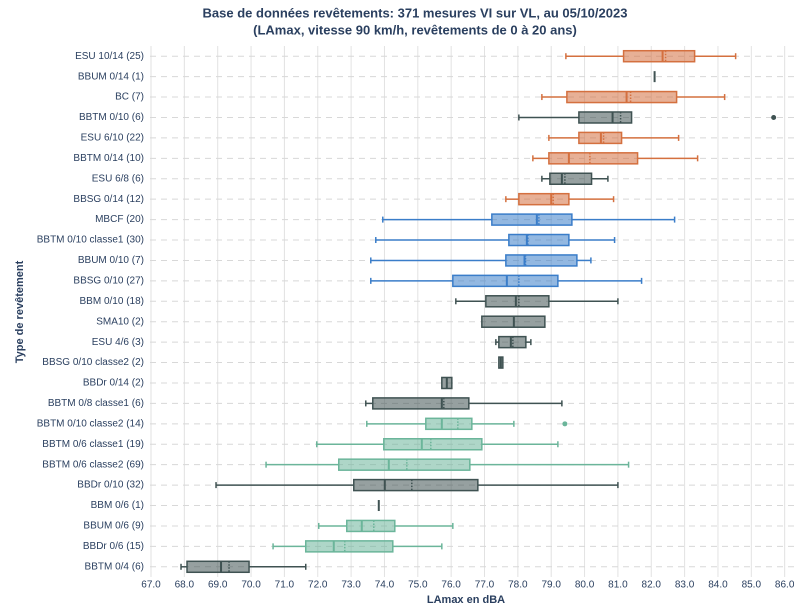  I want to click on y-tick-label: BBM 0/10 (18), so click(112, 301).